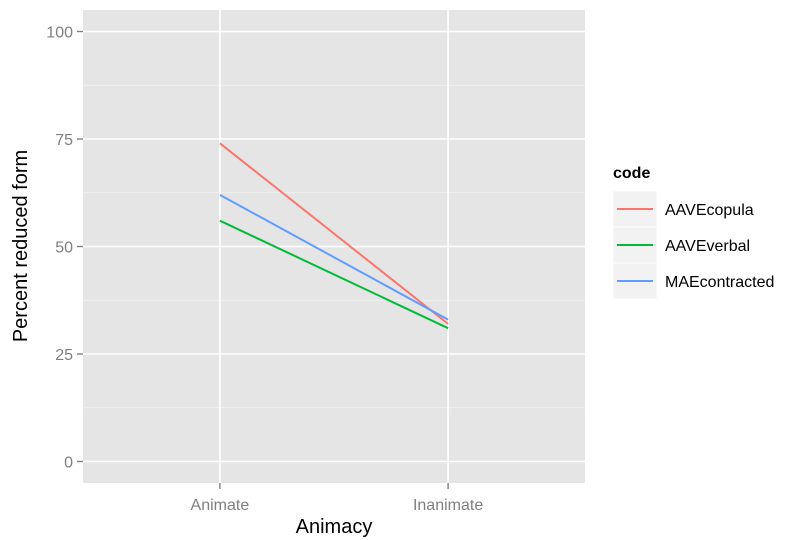 Image resolution: width=802 pixels, height=540 pixels. I want to click on series-lines, so click(334, 236).